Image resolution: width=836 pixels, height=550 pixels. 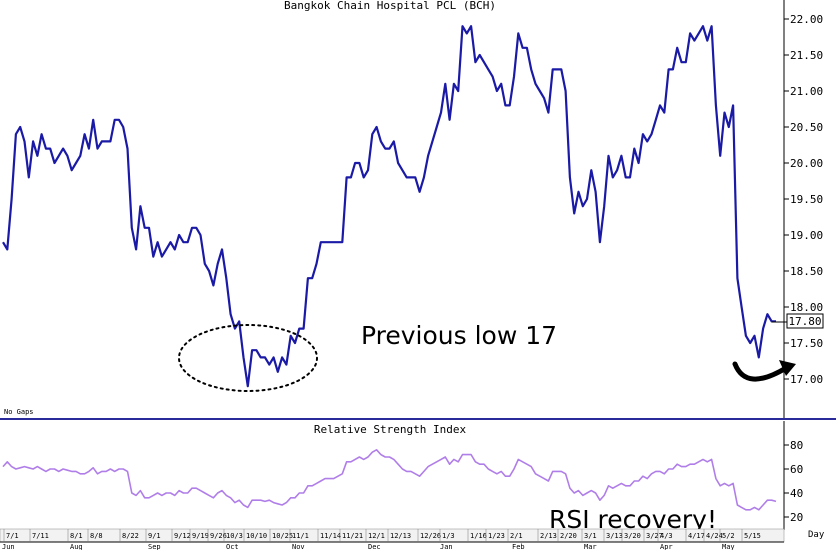 What do you see at coordinates (390, 6) in the screenshot?
I see `price-chart-title: Bangkok Chain Hospital PCL (BCH)` at bounding box center [390, 6].